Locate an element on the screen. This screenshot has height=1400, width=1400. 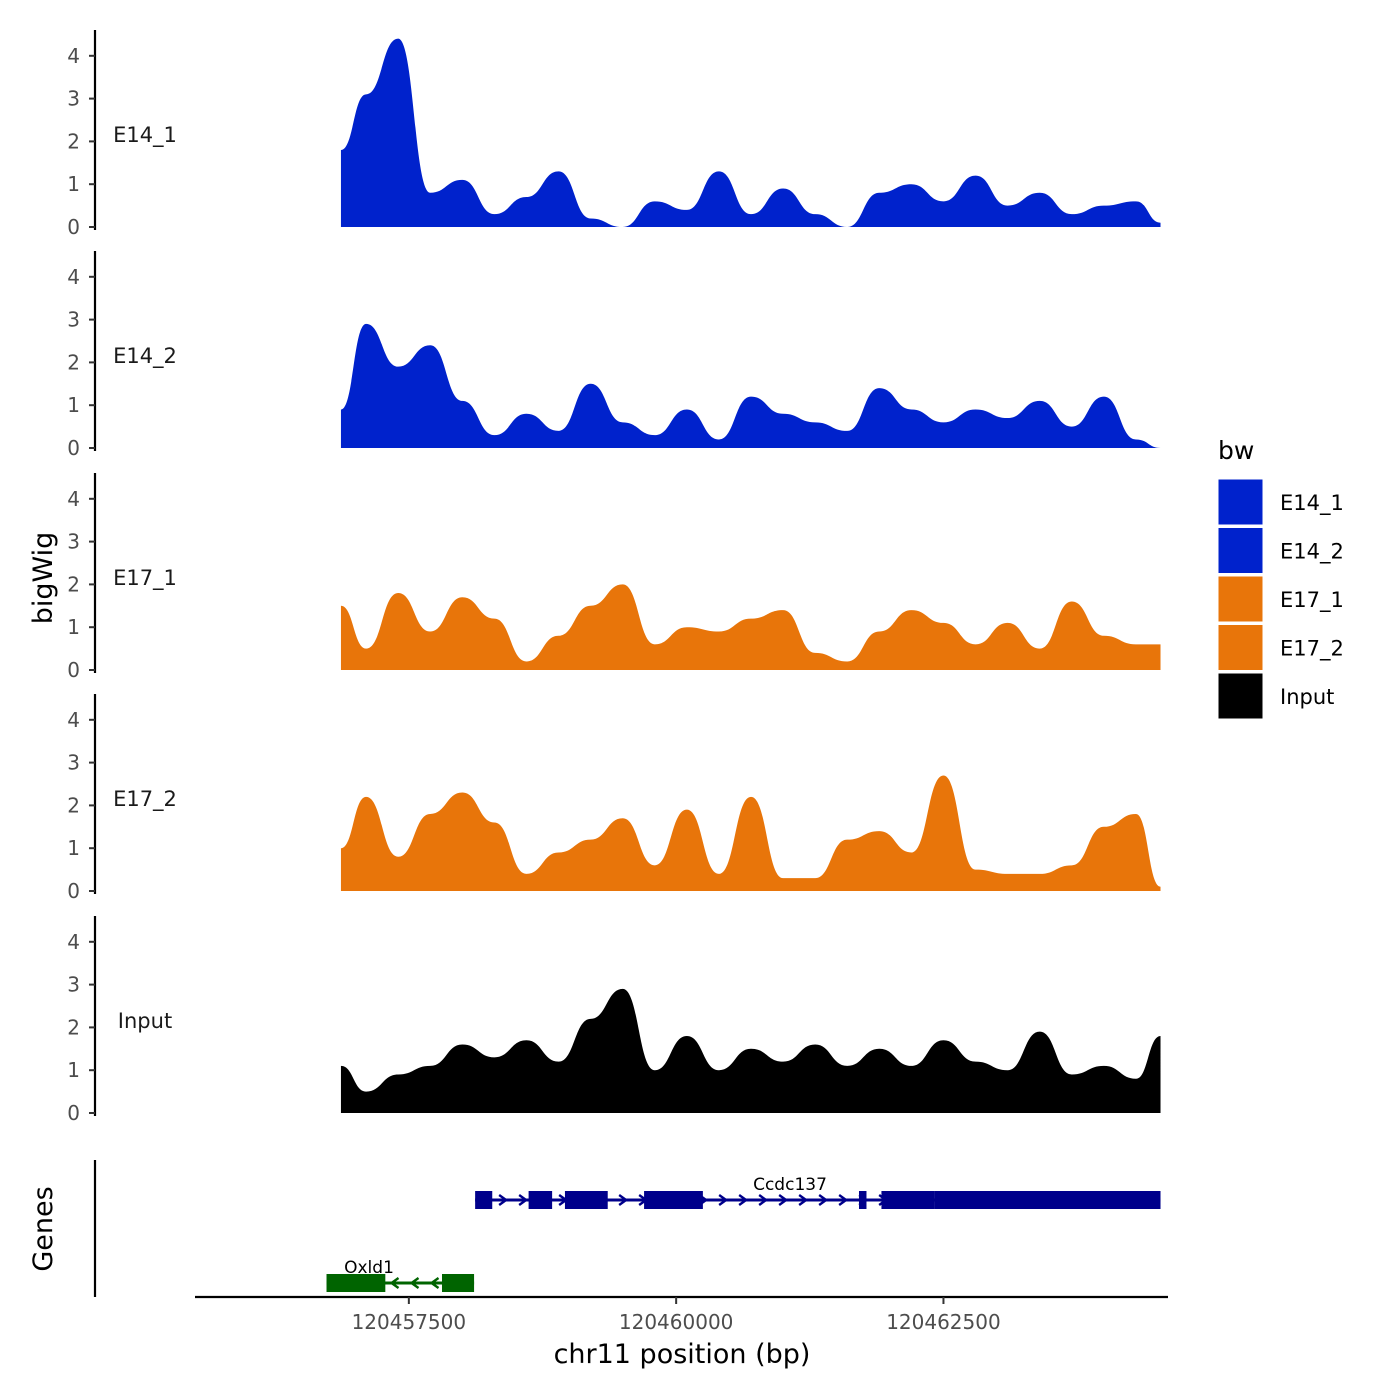
track-E14_2: 0 1 2 3 4 E14_2 is located at coordinates (614, 355).